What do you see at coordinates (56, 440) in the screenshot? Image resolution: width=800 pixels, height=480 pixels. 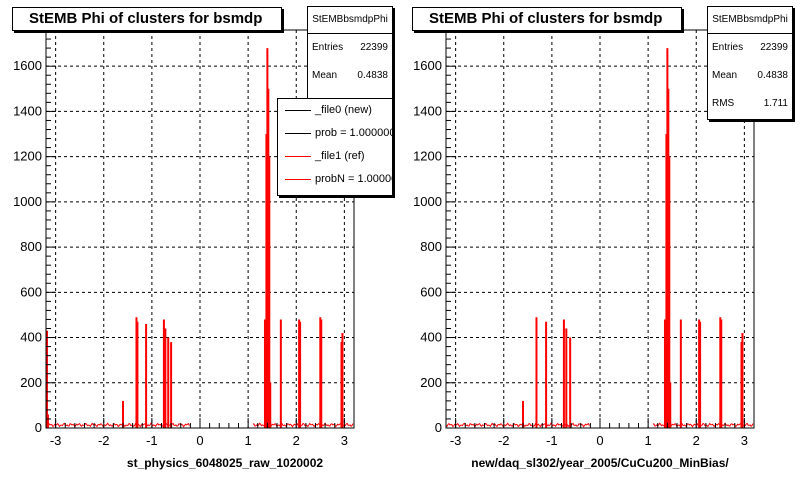 I see `panel-1-x-tick-label: -3` at bounding box center [56, 440].